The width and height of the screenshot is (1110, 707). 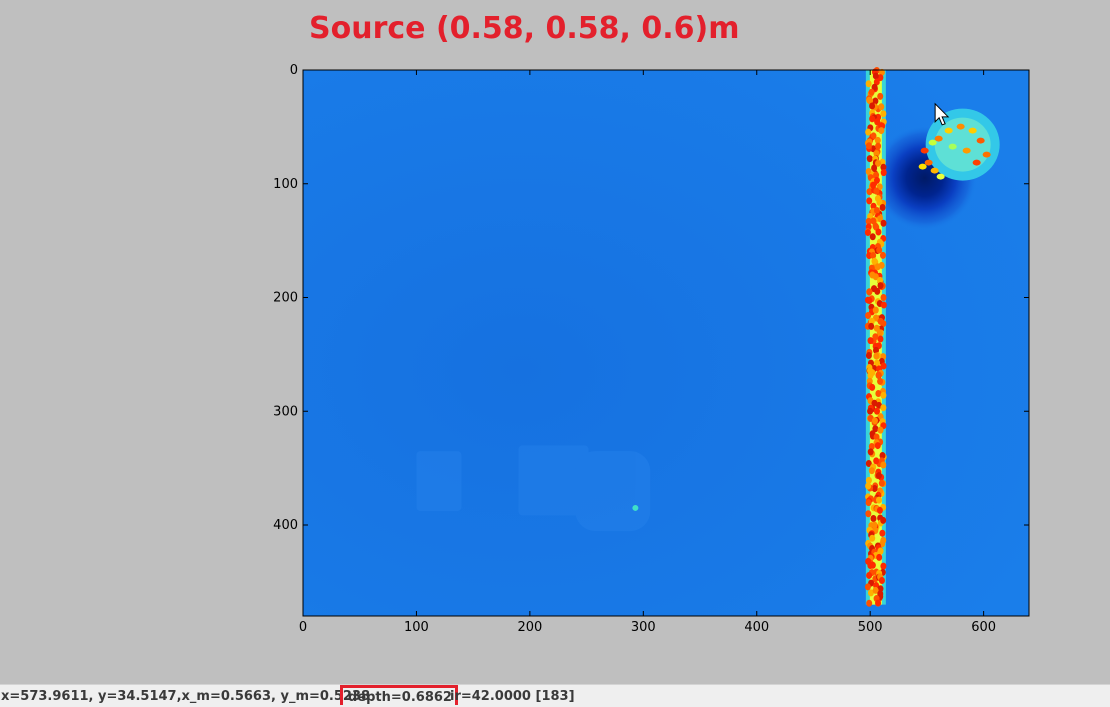 What do you see at coordinates (533, 488) in the screenshot?
I see `faint-background-structures` at bounding box center [533, 488].